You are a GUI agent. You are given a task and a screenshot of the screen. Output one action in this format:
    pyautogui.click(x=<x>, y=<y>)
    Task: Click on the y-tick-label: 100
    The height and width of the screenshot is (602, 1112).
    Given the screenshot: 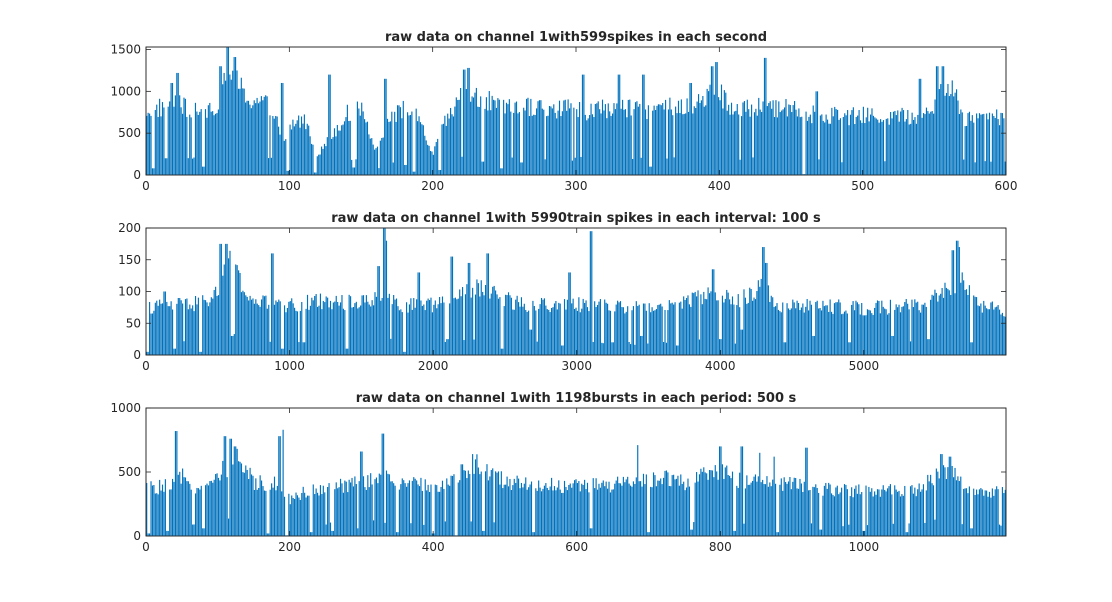 What is the action you would take?
    pyautogui.click(x=129, y=292)
    